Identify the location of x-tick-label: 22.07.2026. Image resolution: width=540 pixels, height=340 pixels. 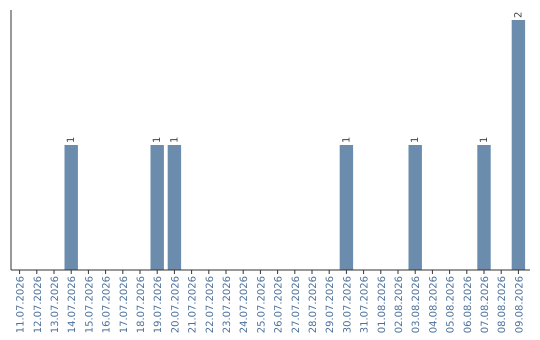
(210, 305).